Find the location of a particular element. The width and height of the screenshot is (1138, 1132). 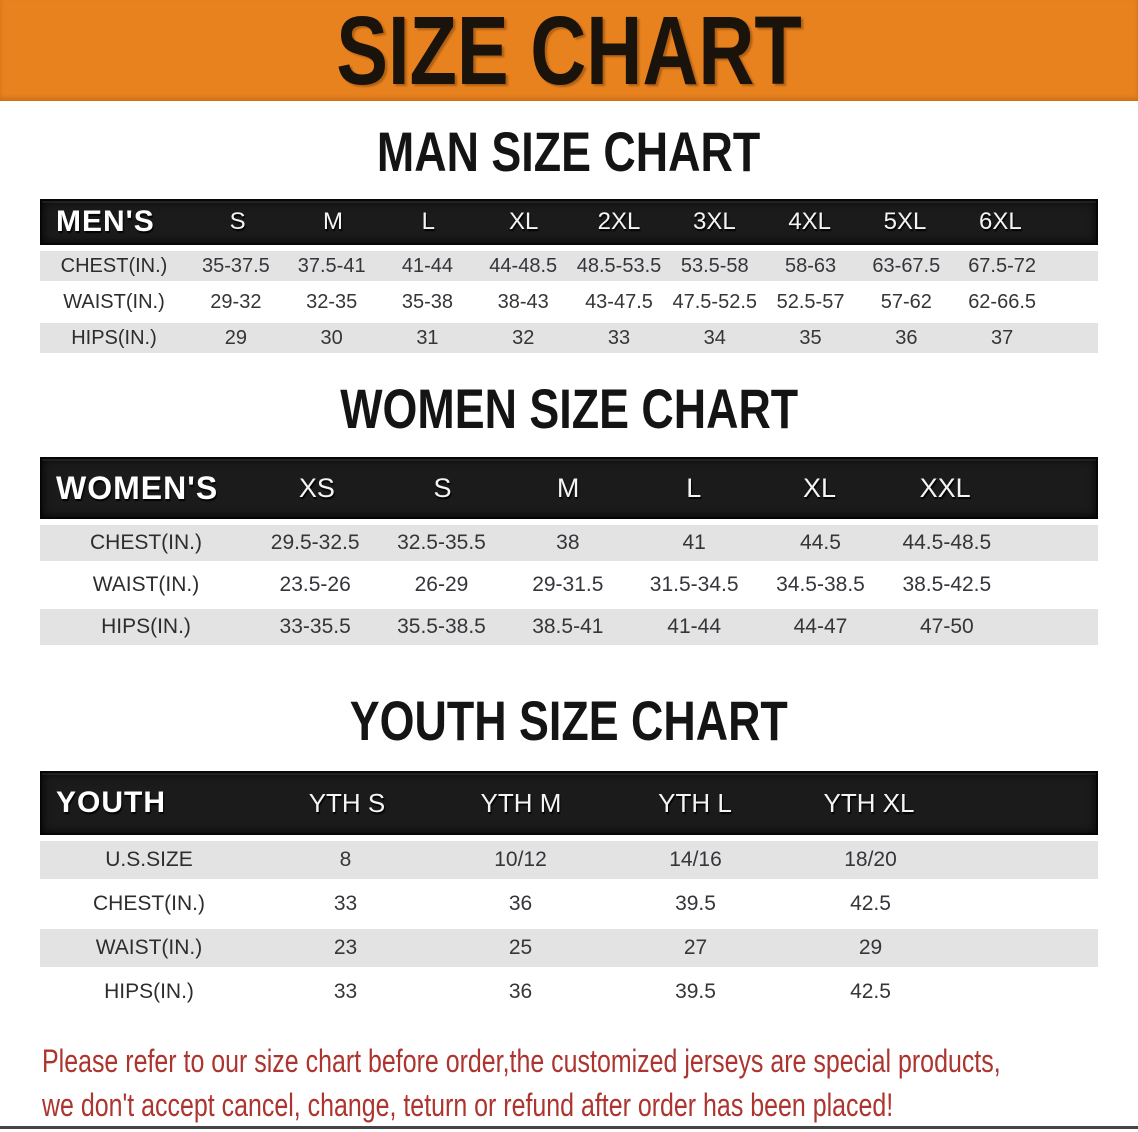

size-value: 10/12 is located at coordinates (520, 859).